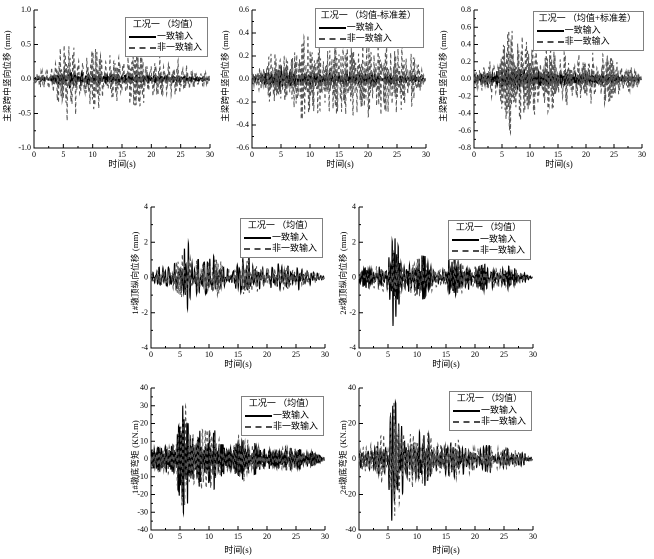  What do you see at coordinates (439, 467) in the screenshot?
I see `chart-pier2-base-moment: 2#墩底弯矩 (KN.m) 工况一 （均值） 一致输入 非一致输入 时间(s)` at bounding box center [439, 467].